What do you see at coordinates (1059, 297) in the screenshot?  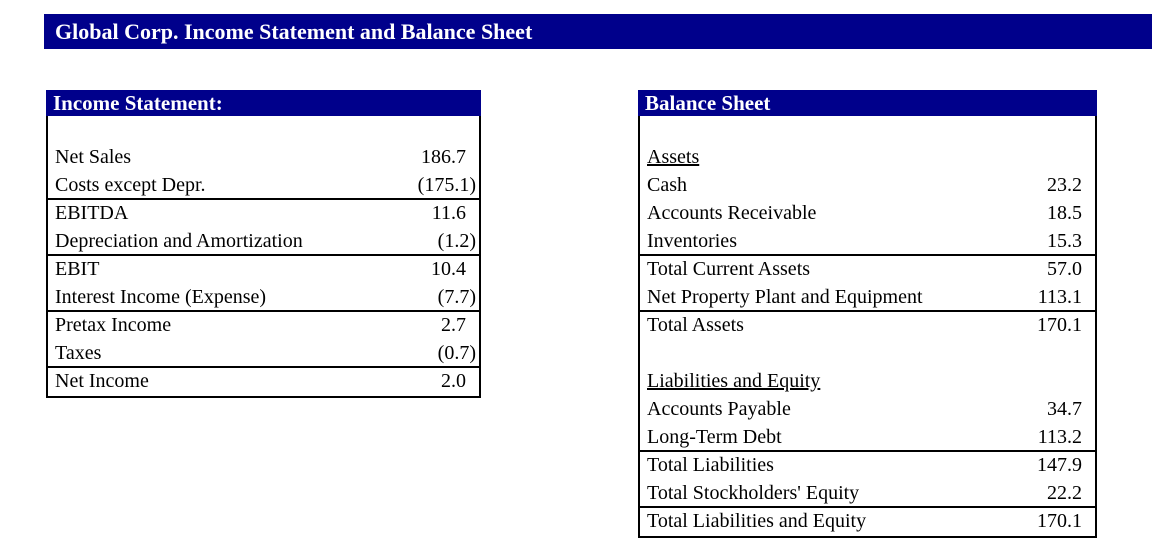 I see `row-value: 113.1` at bounding box center [1059, 297].